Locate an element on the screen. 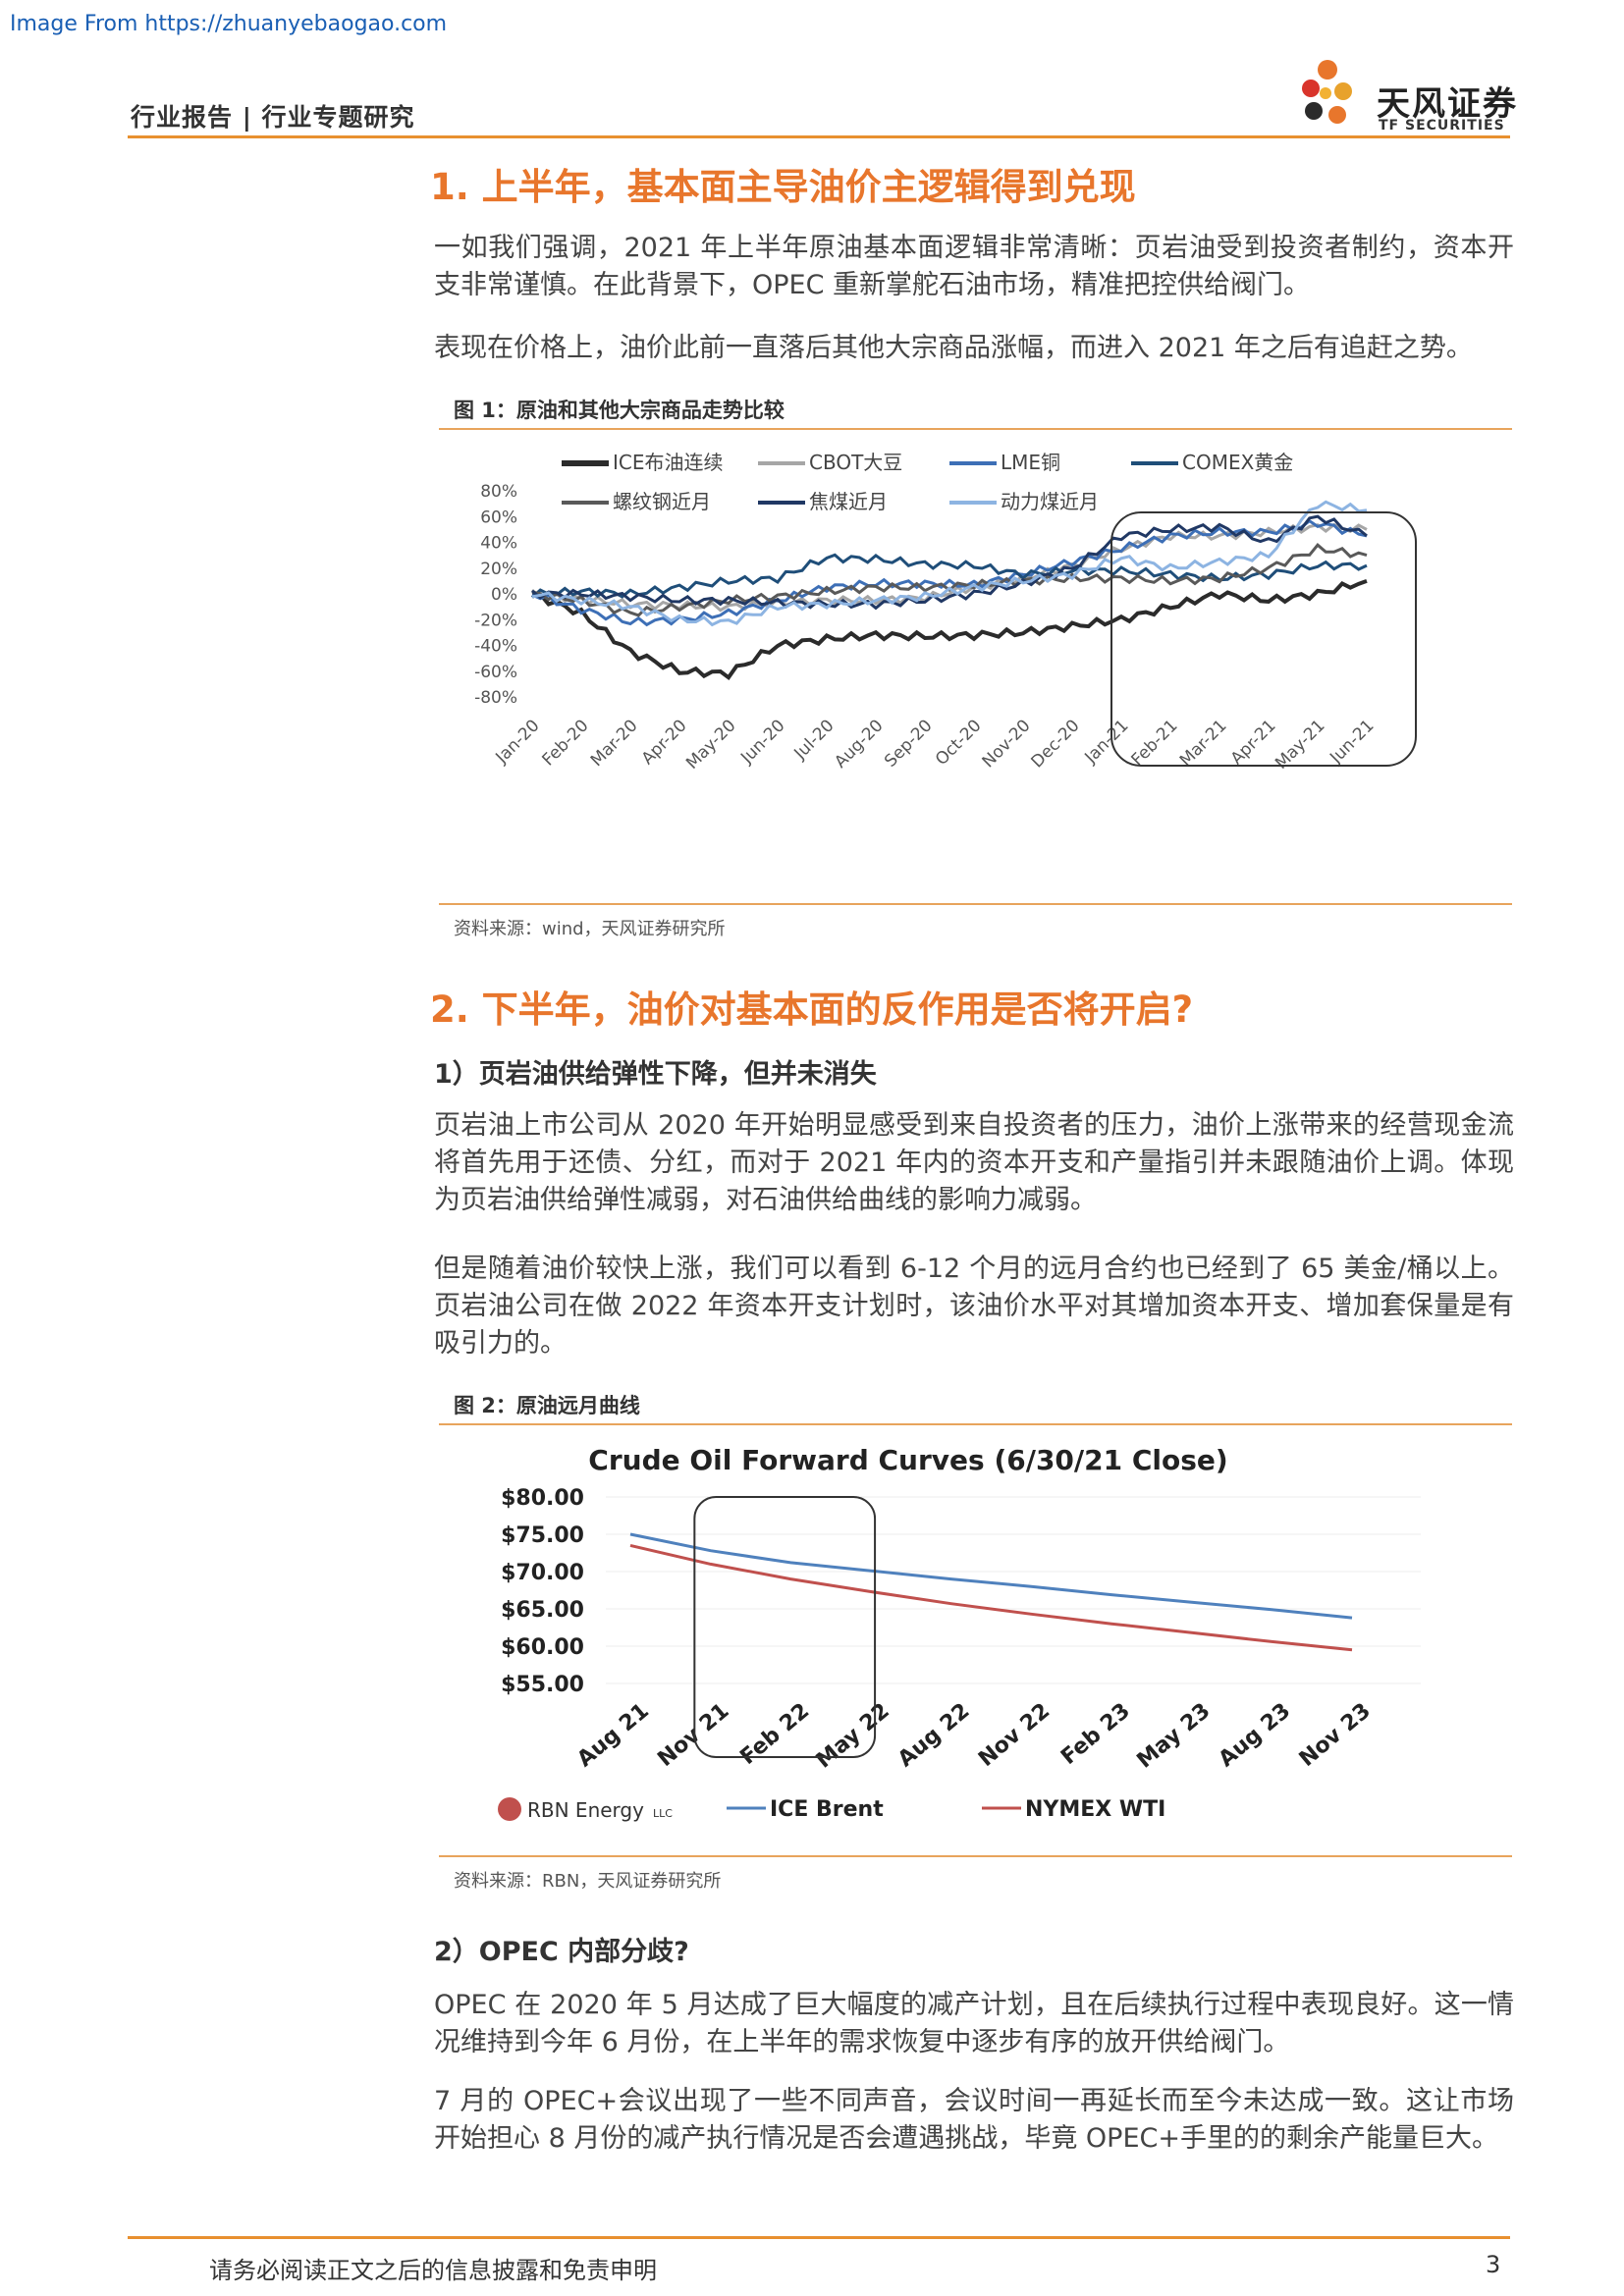  figure-2-top-rule is located at coordinates (975, 1424).